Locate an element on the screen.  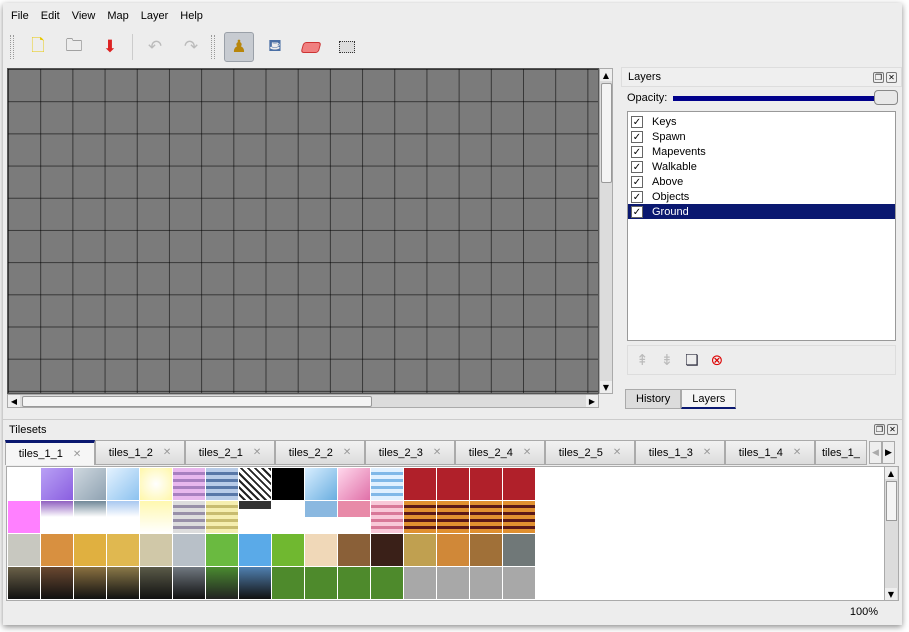
open-icon: 🗀 is located at coordinates (74, 45).